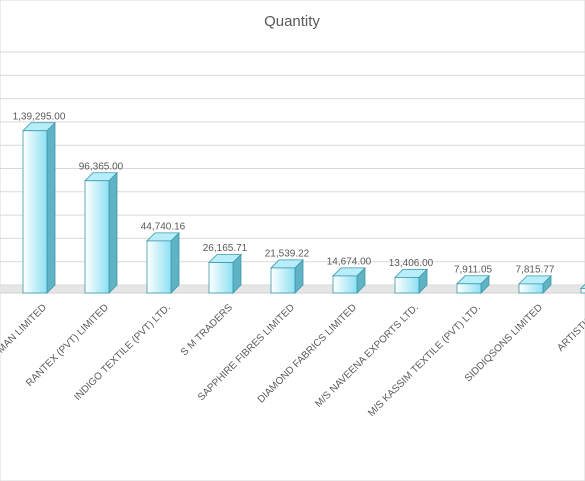  Describe the element at coordinates (411, 263) in the screenshot. I see `value-label: 13,406.00` at that location.